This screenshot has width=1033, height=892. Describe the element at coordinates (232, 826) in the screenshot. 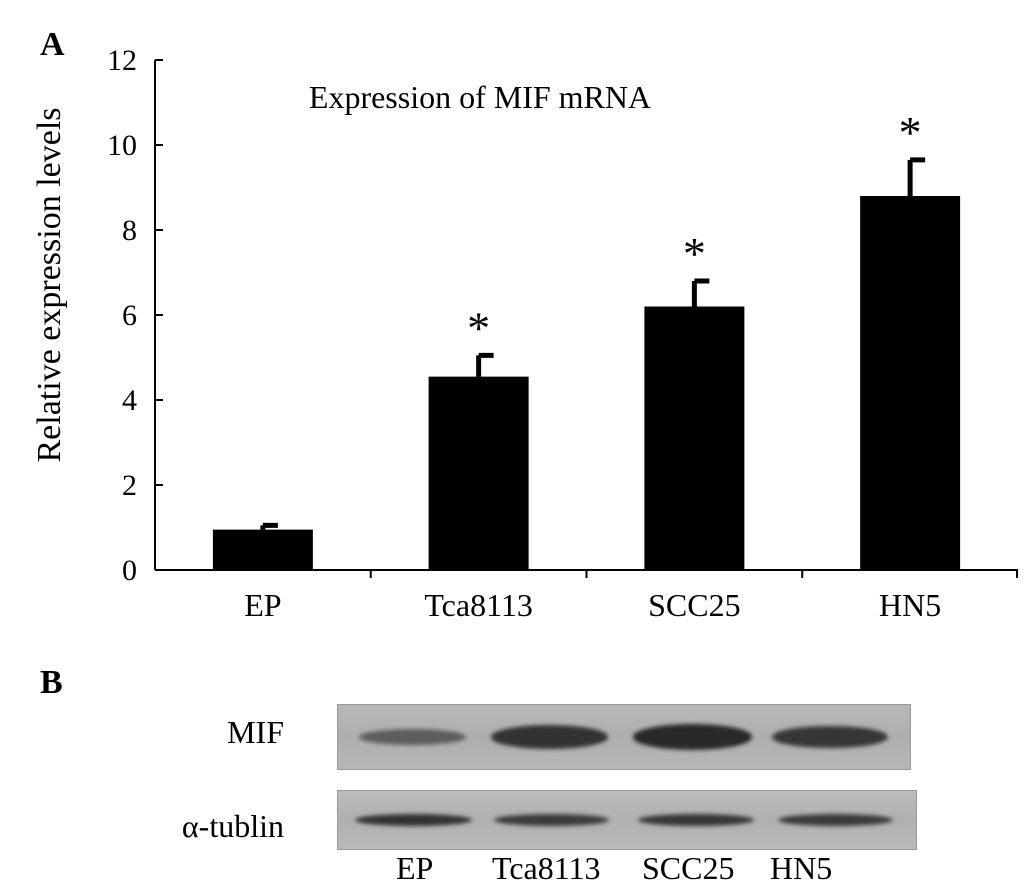

I see `blot-row-label-tublin: α-tublin` at that location.